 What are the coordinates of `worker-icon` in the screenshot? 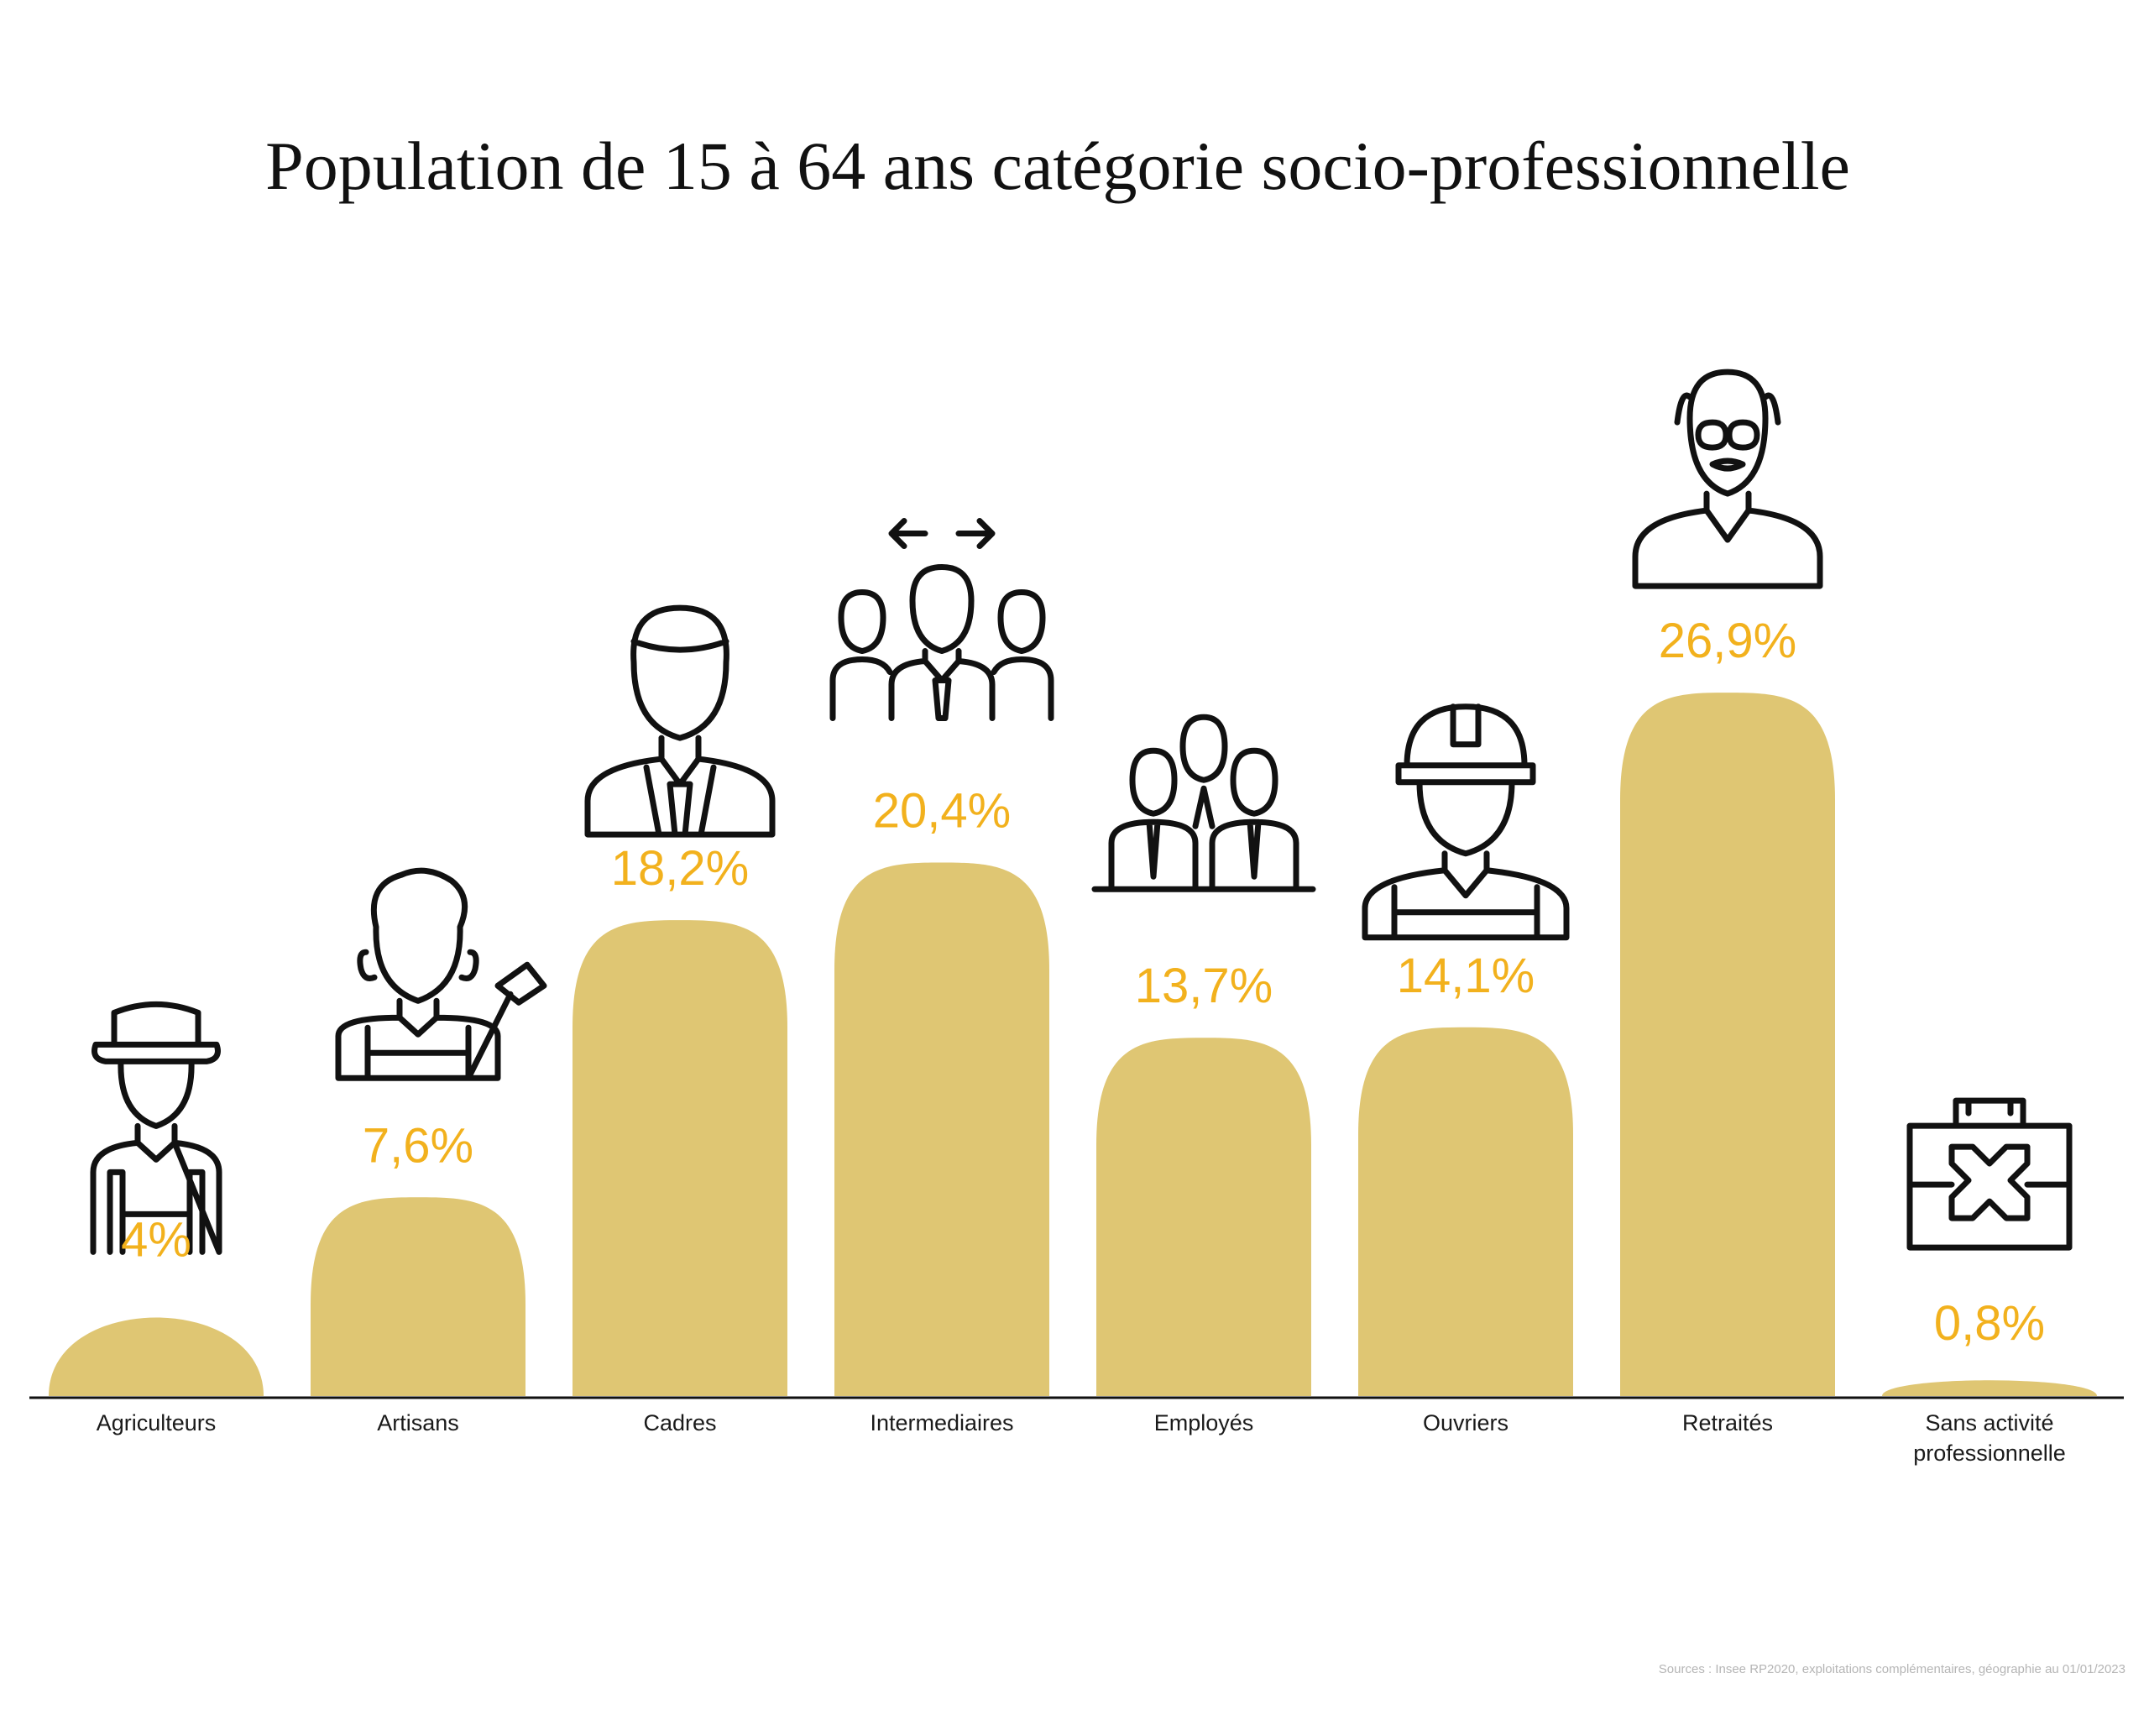 It's located at (1466, 822).